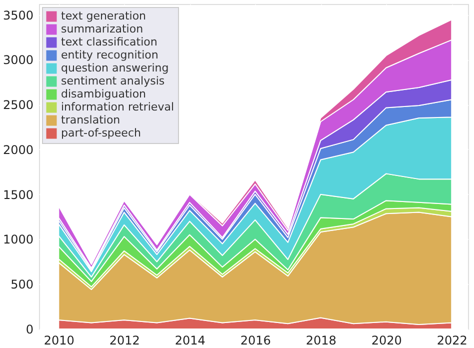 The width and height of the screenshot is (474, 348). I want to click on legend-label: disambiguation, so click(103, 94).